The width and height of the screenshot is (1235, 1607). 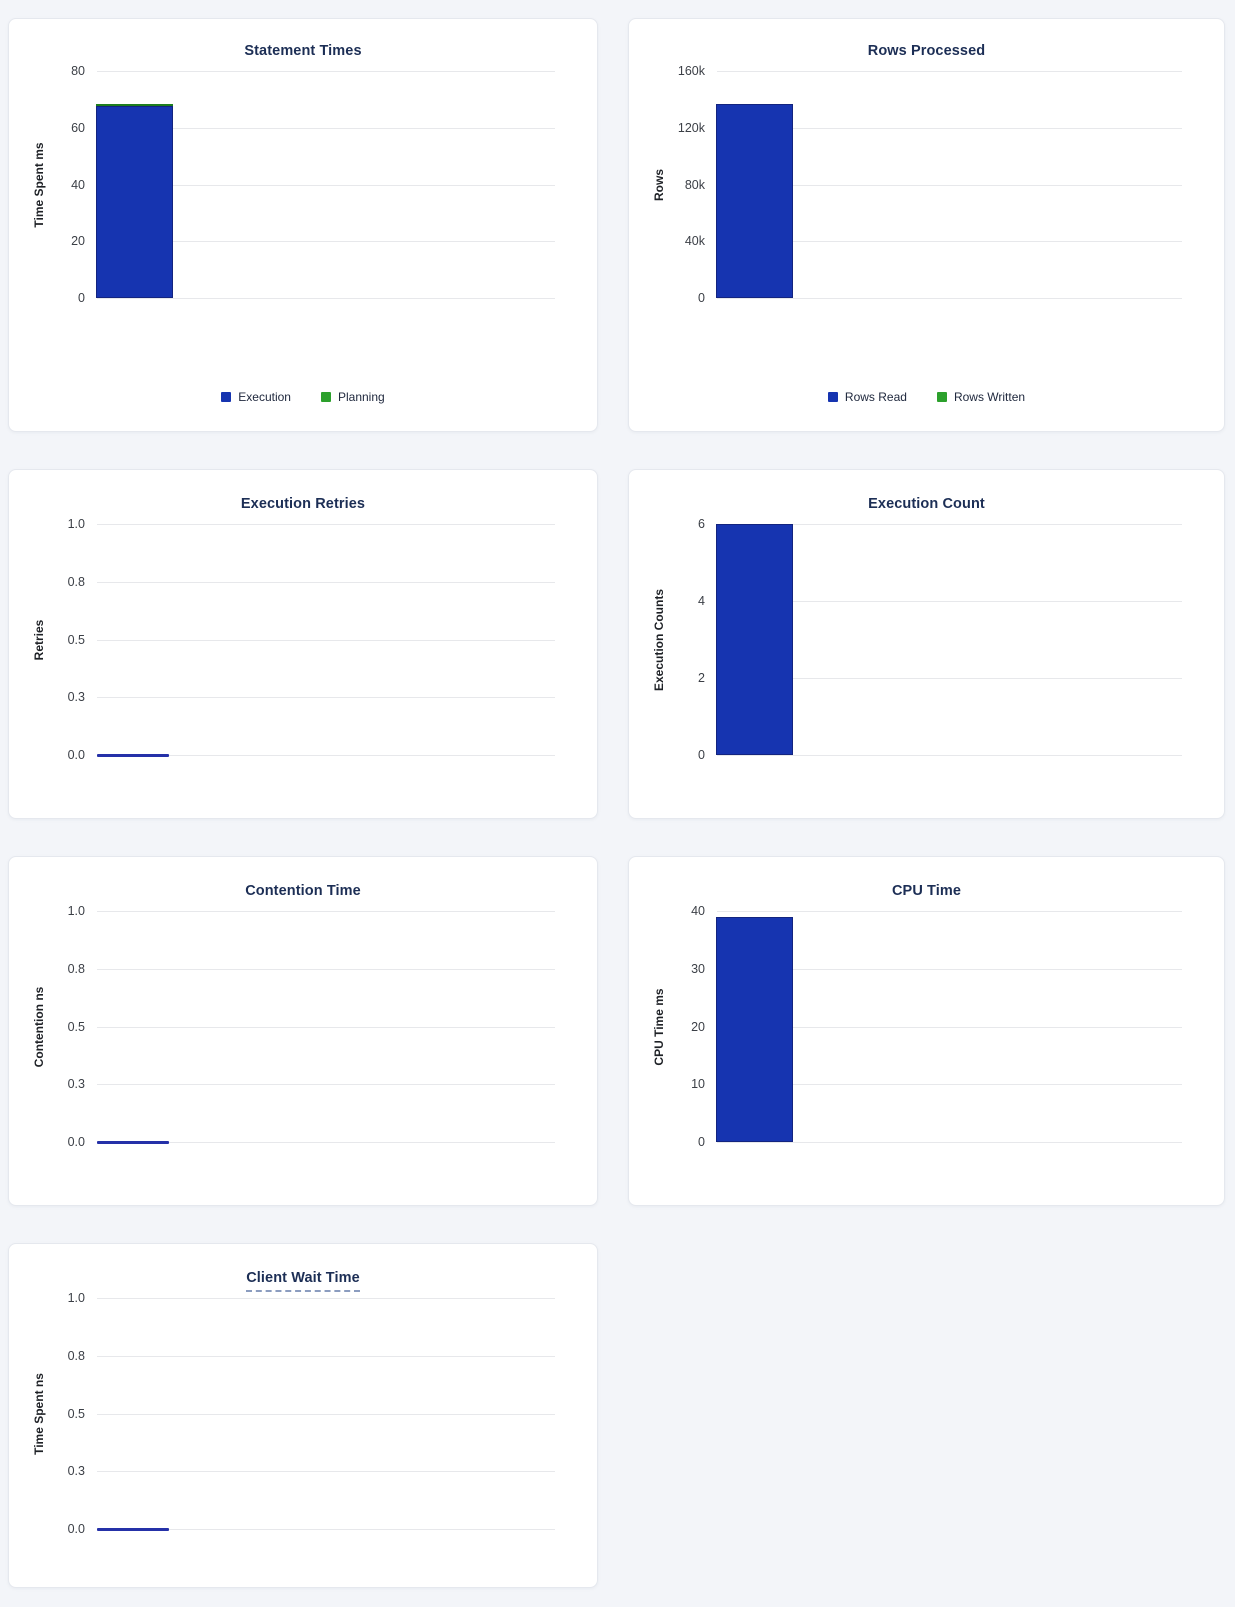 What do you see at coordinates (78, 71) in the screenshot?
I see `y-tick-label: 80` at bounding box center [78, 71].